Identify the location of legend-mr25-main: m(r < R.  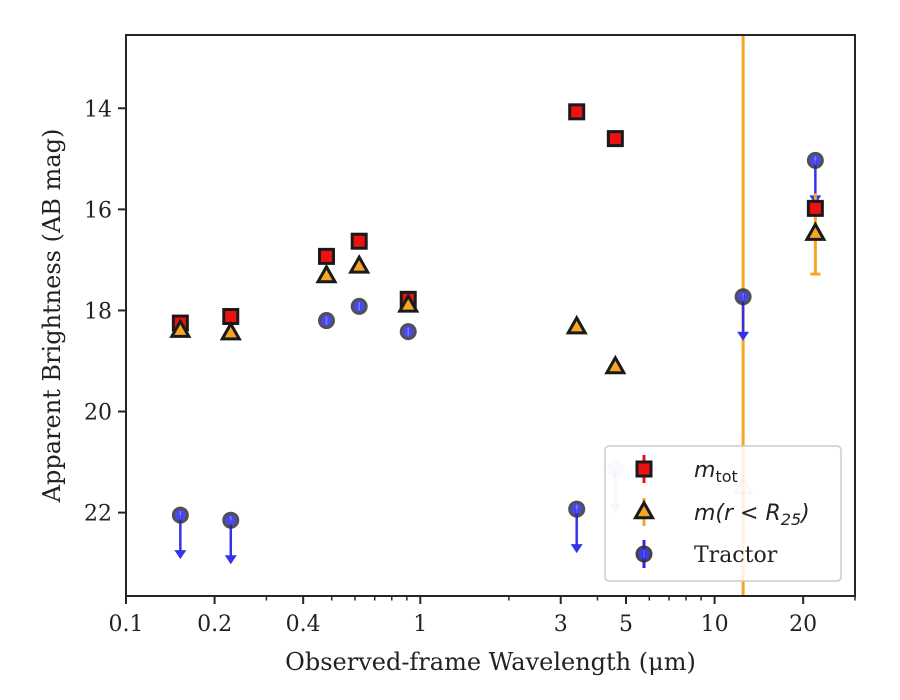
(737, 513).